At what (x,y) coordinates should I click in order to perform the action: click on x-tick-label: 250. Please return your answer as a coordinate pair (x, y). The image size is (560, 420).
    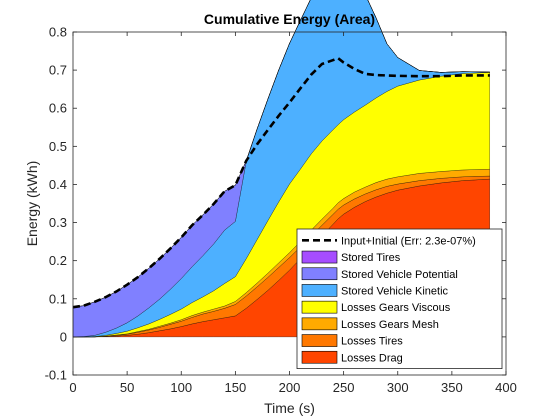
    Looking at the image, I should click on (344, 387).